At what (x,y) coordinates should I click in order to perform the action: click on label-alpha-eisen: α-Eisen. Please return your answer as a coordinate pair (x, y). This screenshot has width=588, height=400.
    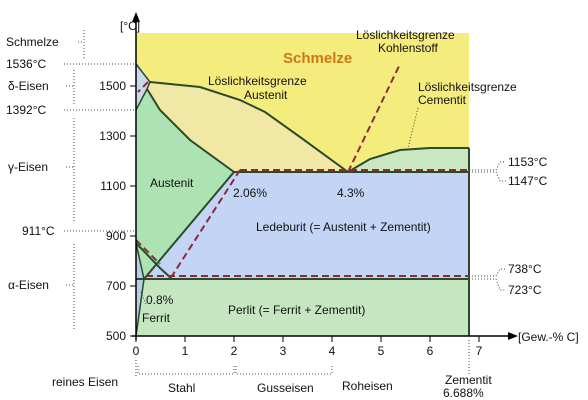
    Looking at the image, I should click on (28, 285).